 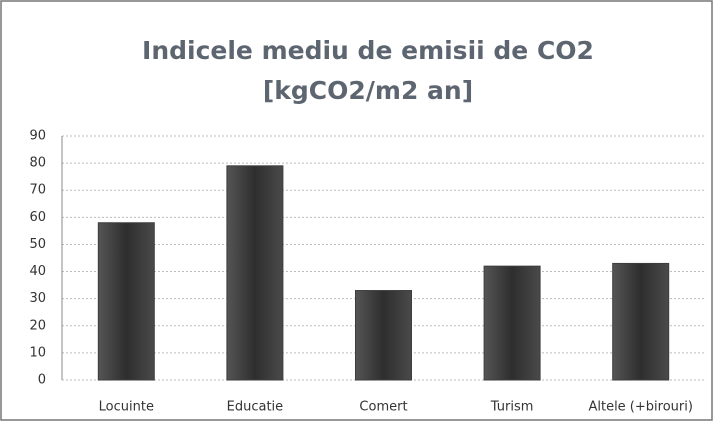 What do you see at coordinates (37, 190) in the screenshot?
I see `y-tick-label: 70` at bounding box center [37, 190].